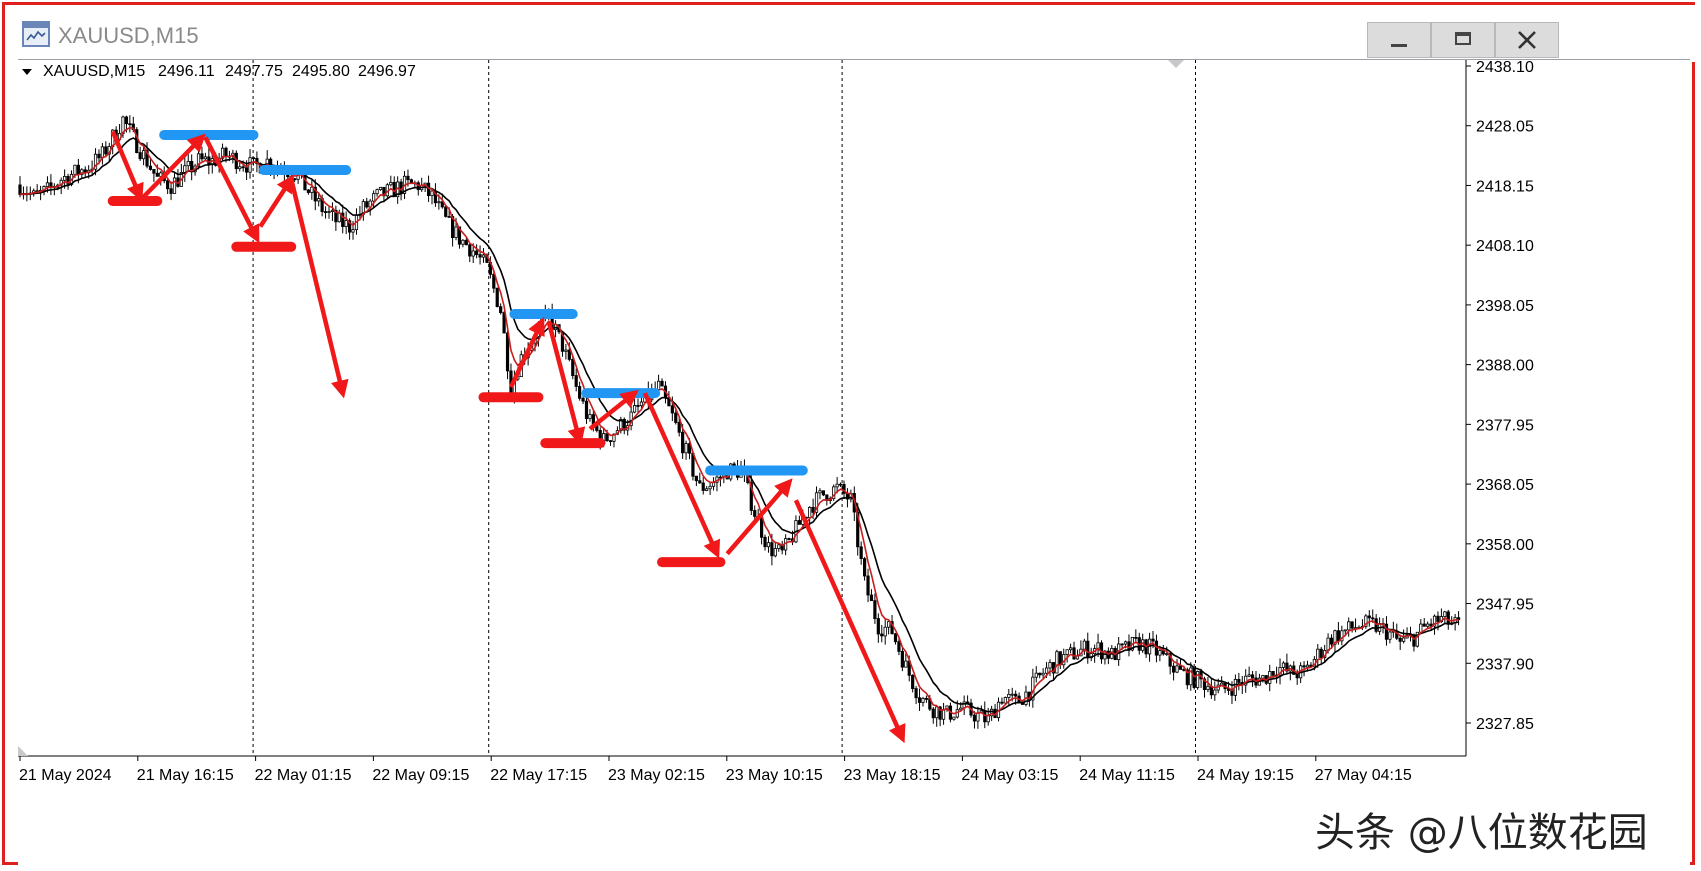  What do you see at coordinates (1363, 775) in the screenshot?
I see `time-tick-label: 27 May 04:15` at bounding box center [1363, 775].